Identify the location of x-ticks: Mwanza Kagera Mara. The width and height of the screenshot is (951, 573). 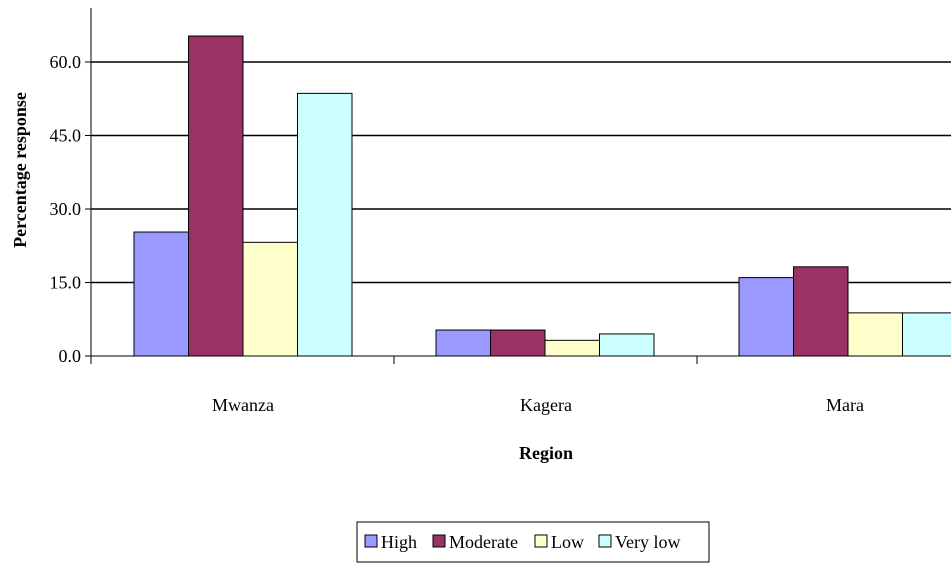
(477, 385).